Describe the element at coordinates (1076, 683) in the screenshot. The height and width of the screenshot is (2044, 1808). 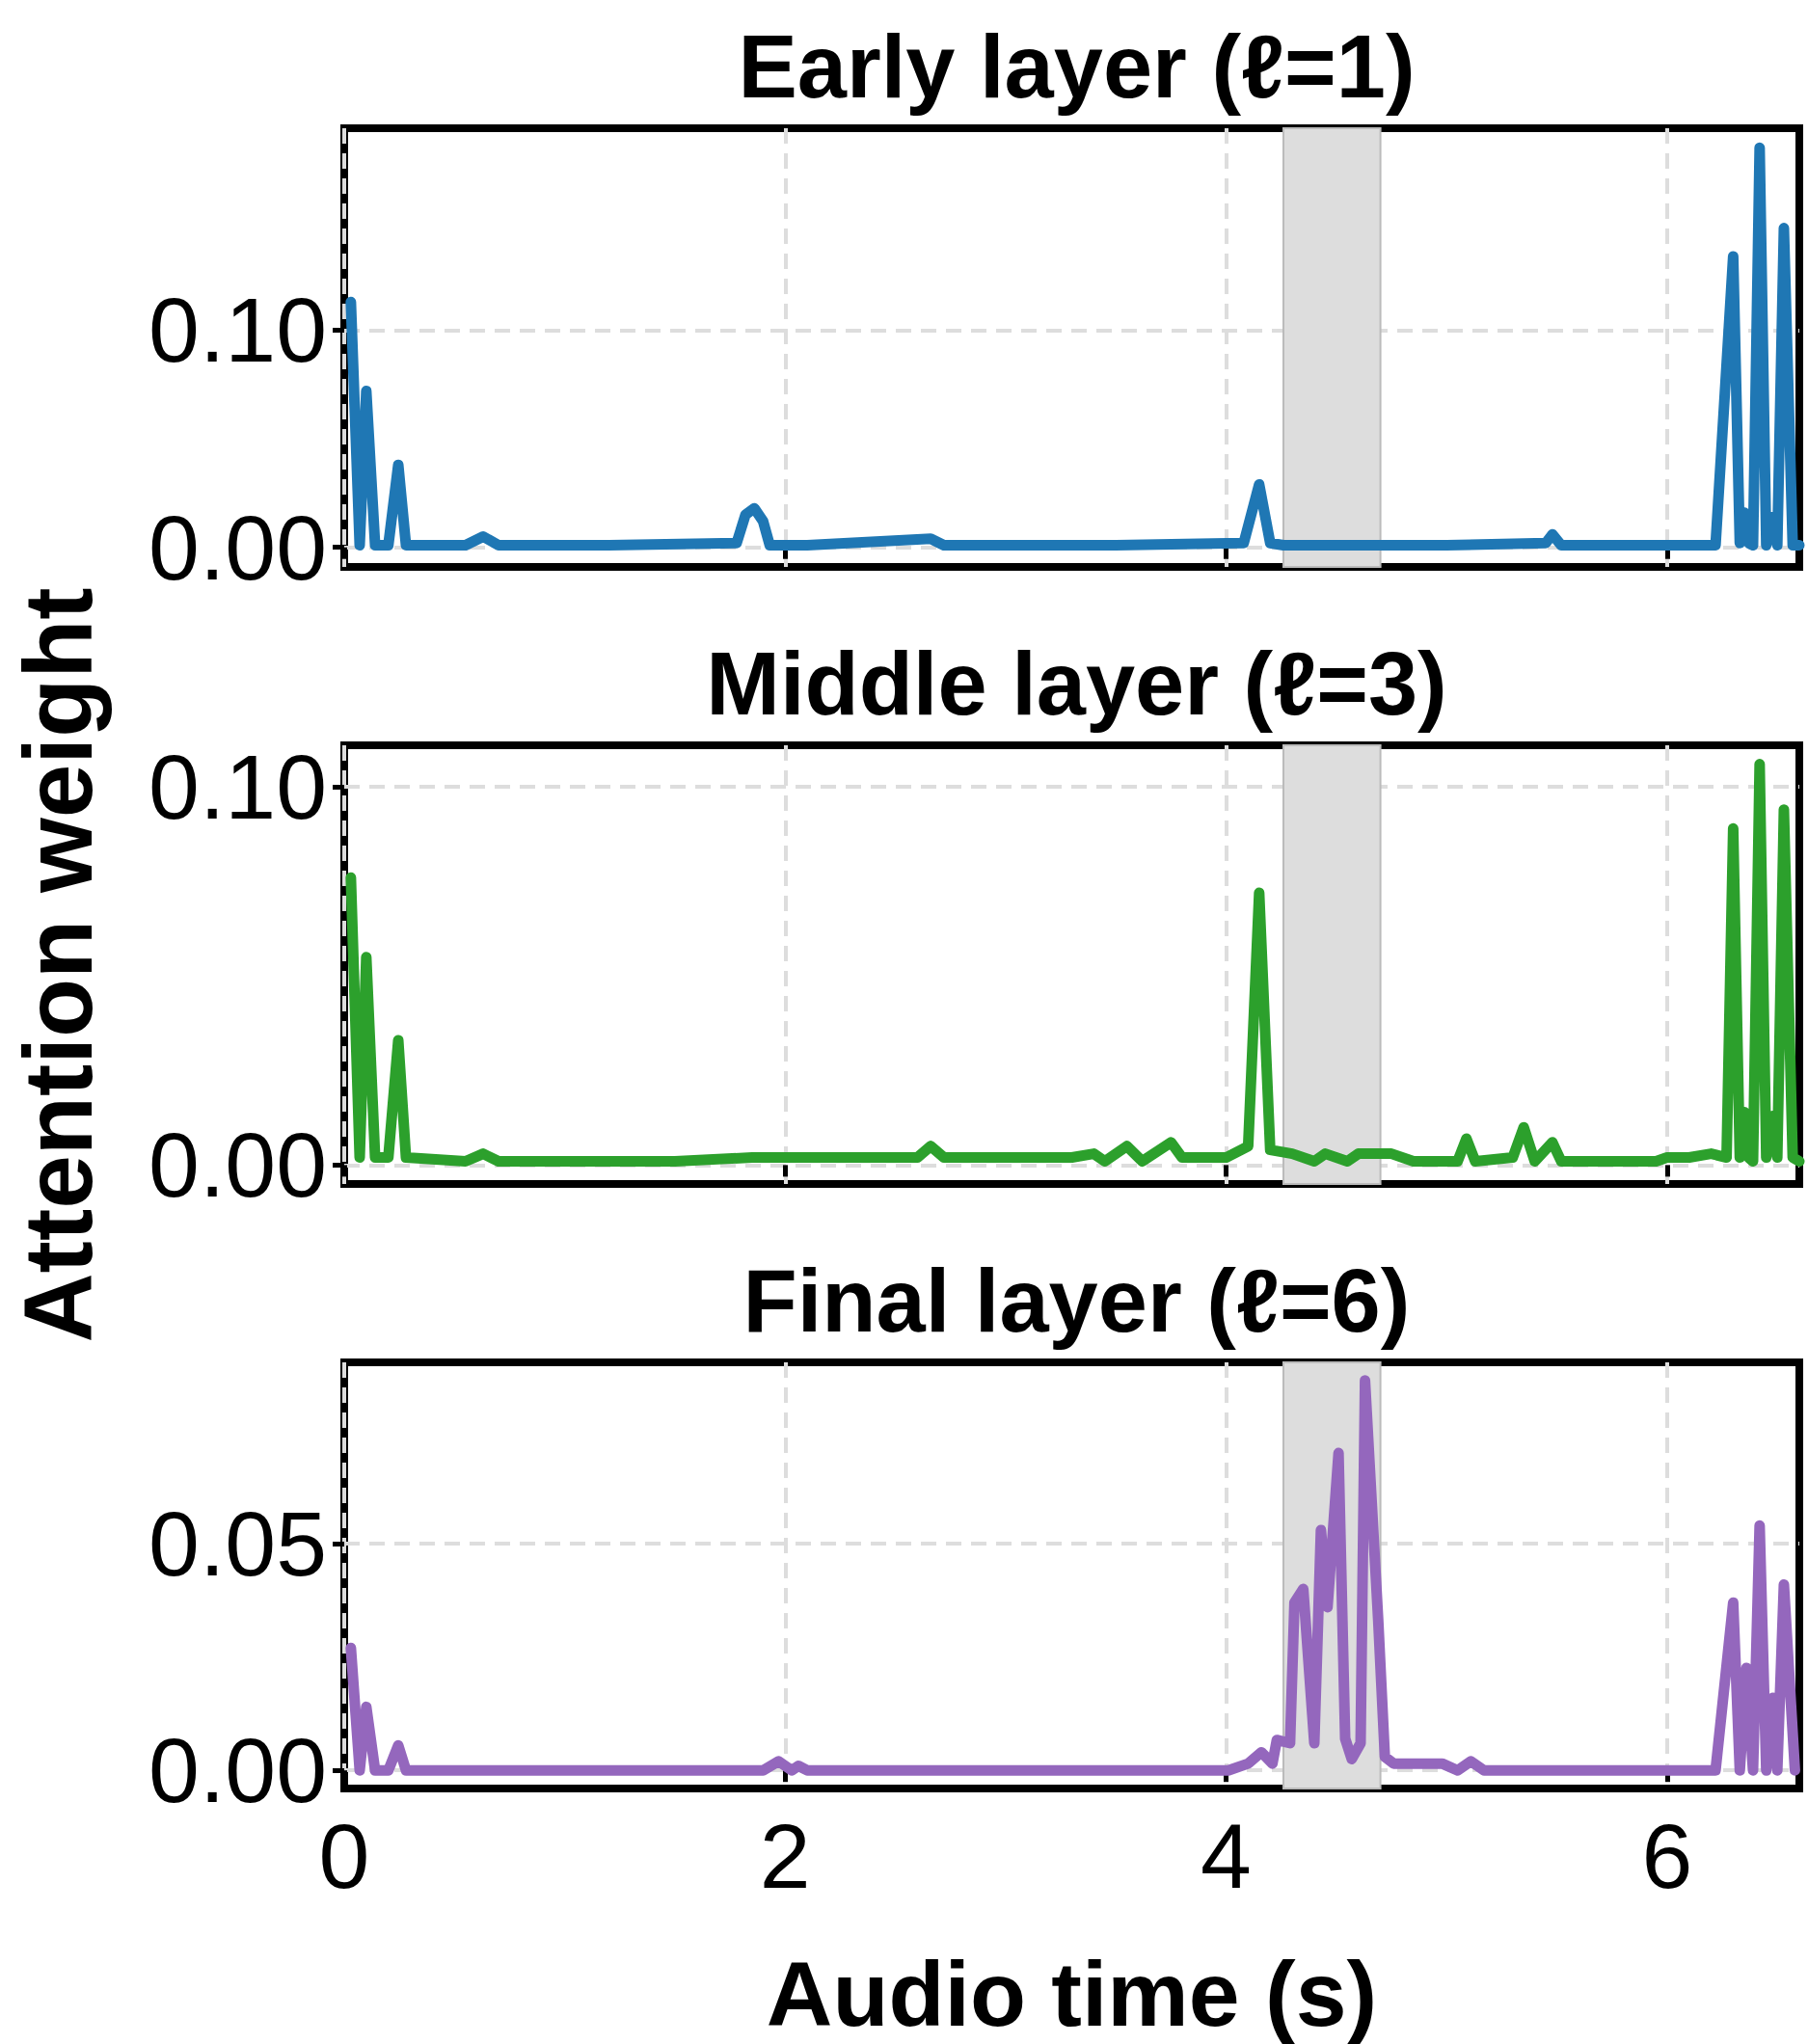
I see `chart-title: Middle layer (ℓ=3)` at that location.